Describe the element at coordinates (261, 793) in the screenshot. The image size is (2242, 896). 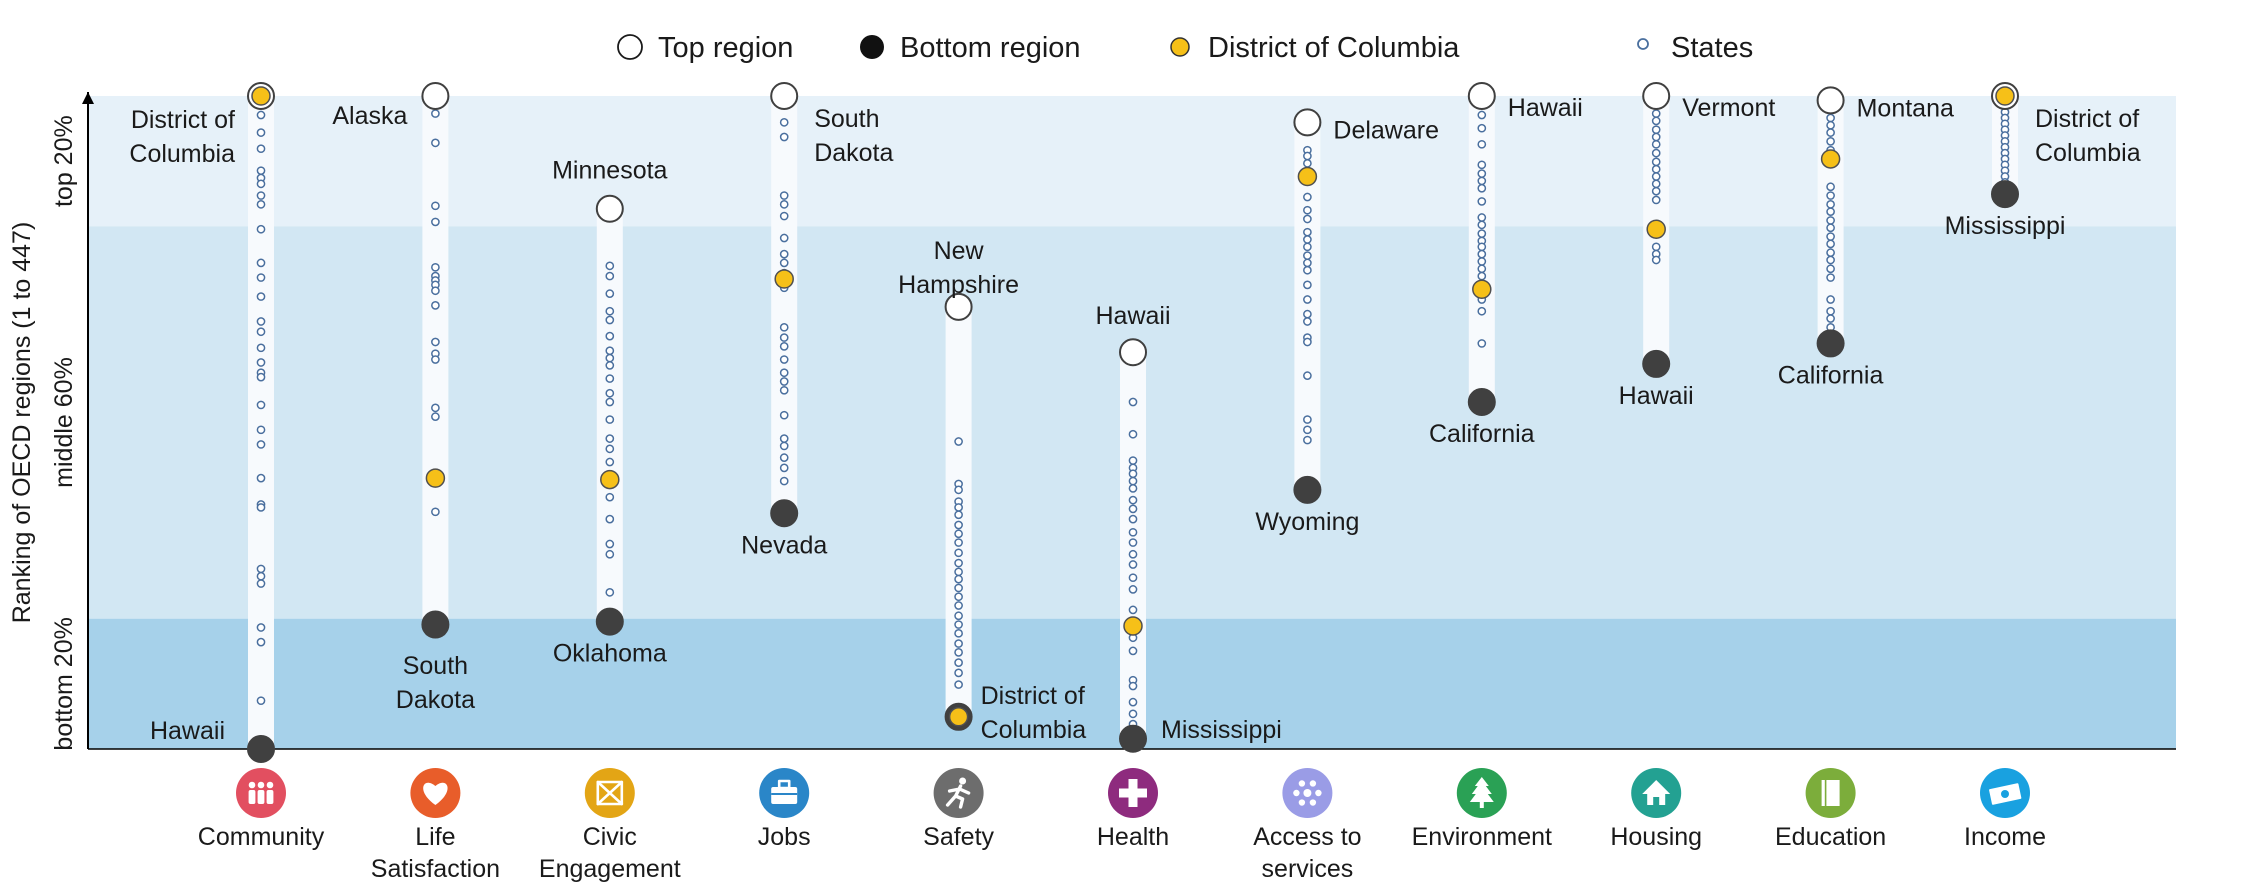
I see `community-icon` at that location.